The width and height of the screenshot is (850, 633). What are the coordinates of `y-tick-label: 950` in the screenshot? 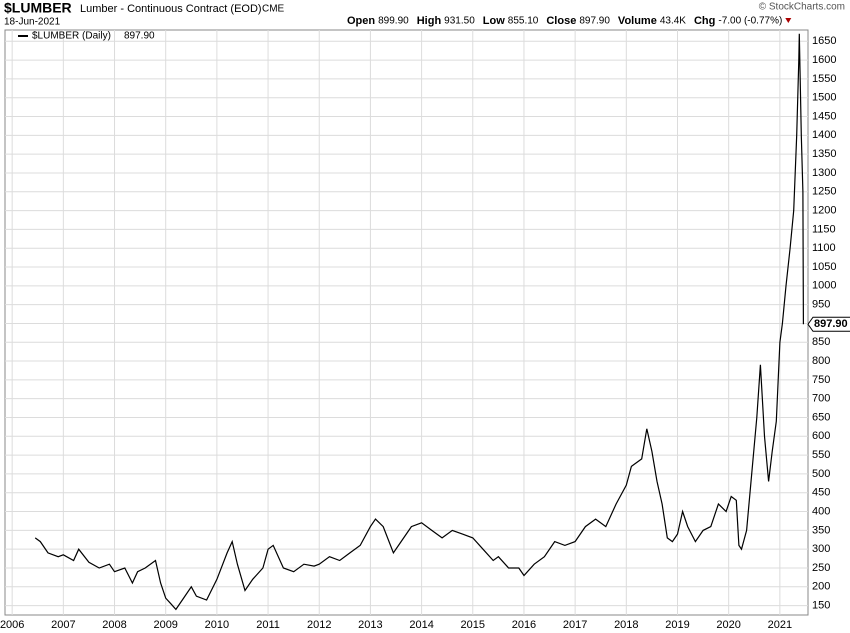 It's located at (821, 305).